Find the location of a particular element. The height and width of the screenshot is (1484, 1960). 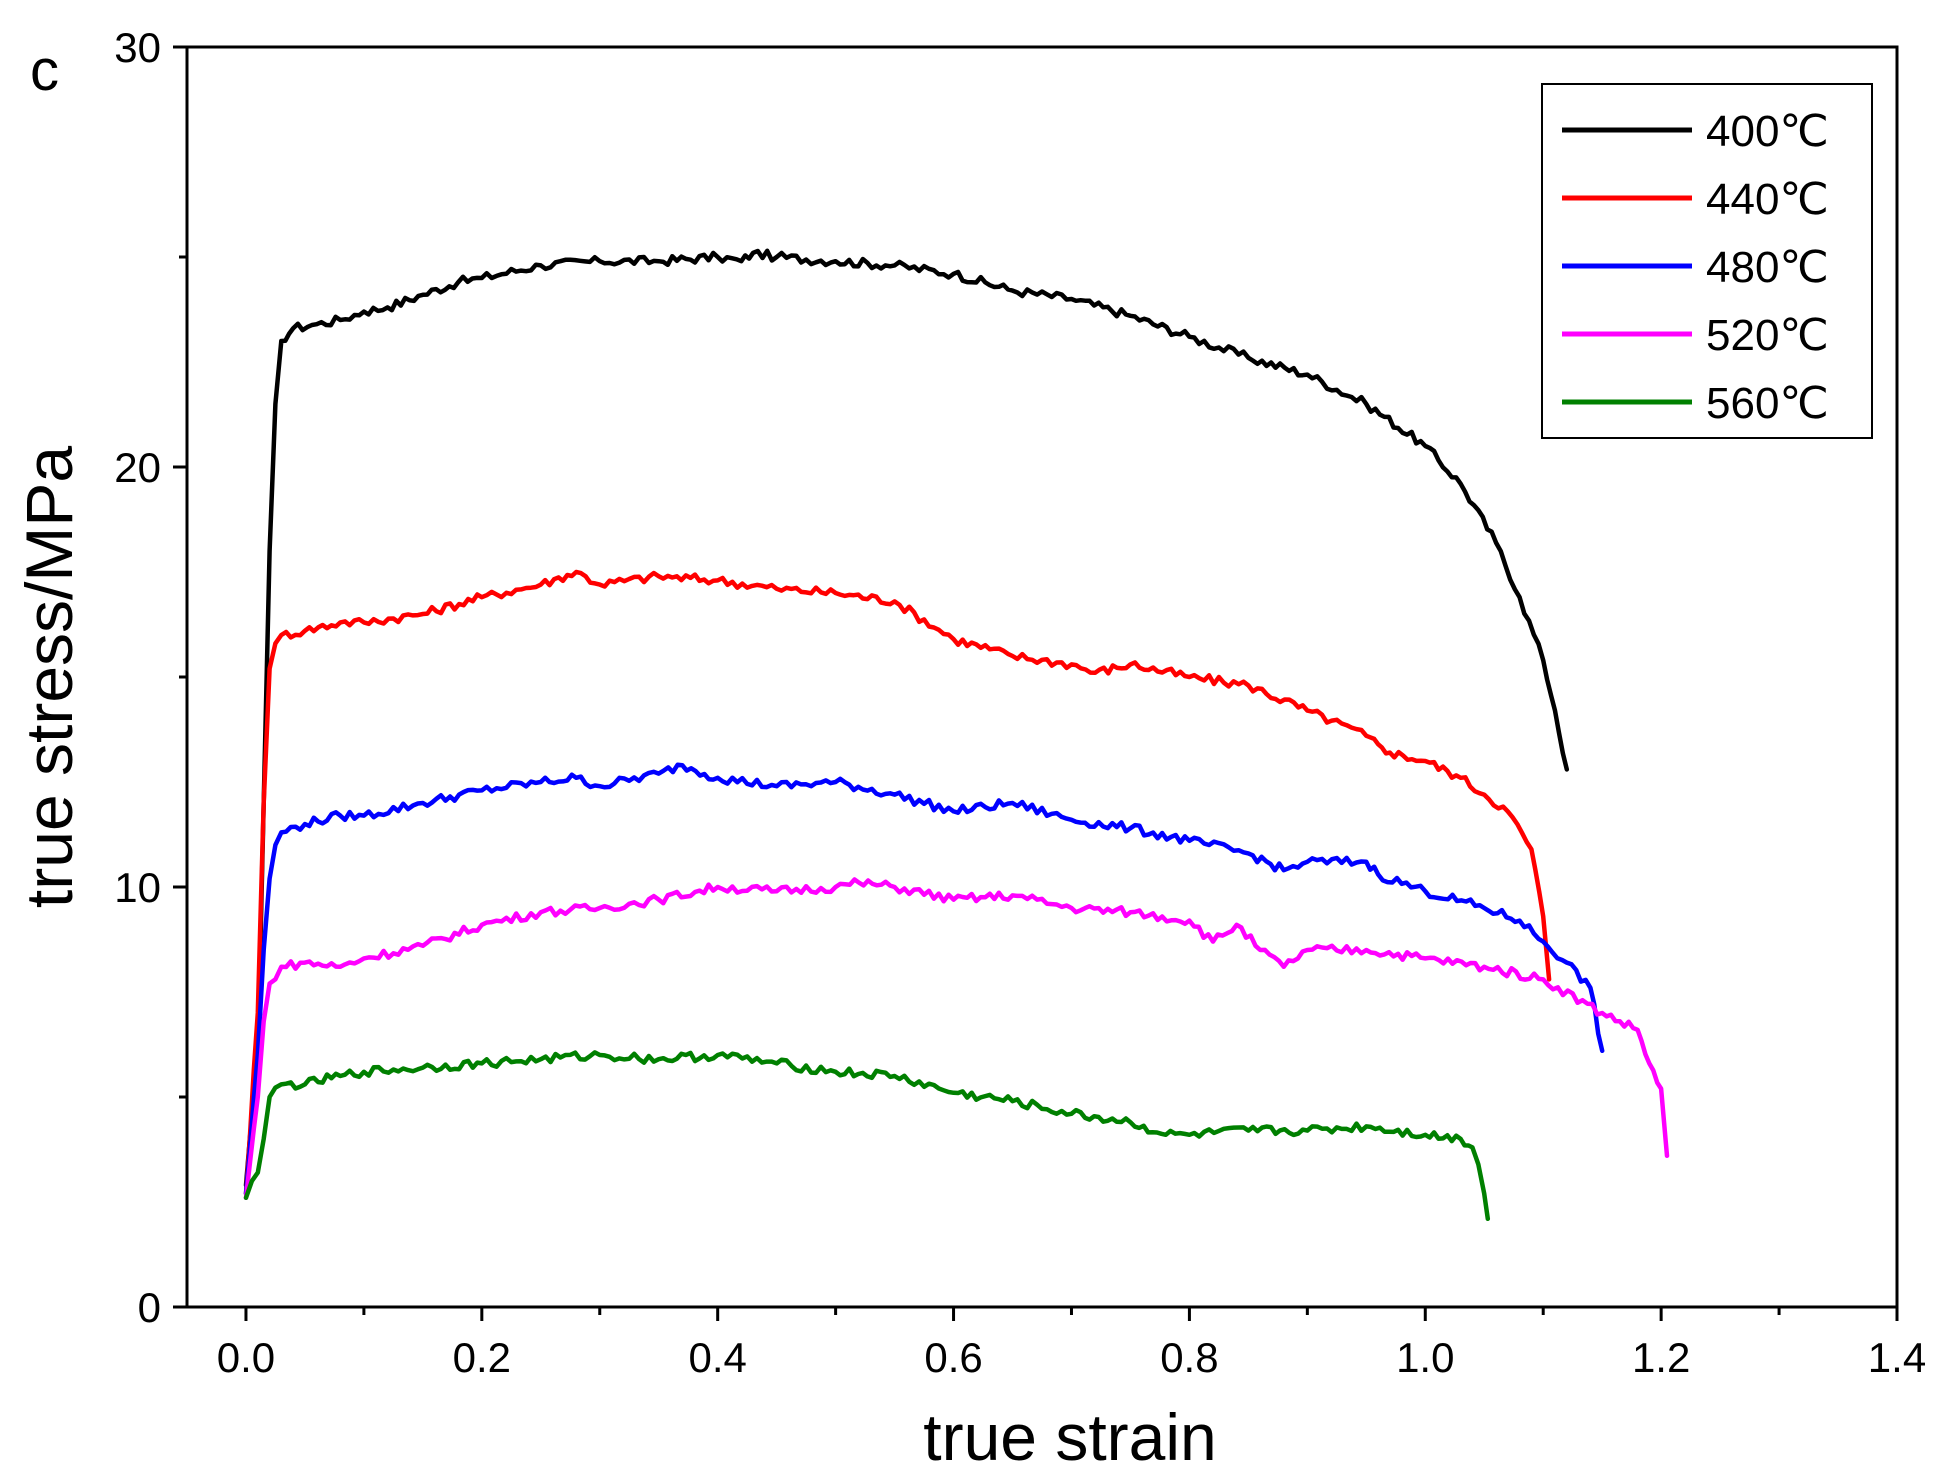

legend-label: 520℃ is located at coordinates (1767, 335).